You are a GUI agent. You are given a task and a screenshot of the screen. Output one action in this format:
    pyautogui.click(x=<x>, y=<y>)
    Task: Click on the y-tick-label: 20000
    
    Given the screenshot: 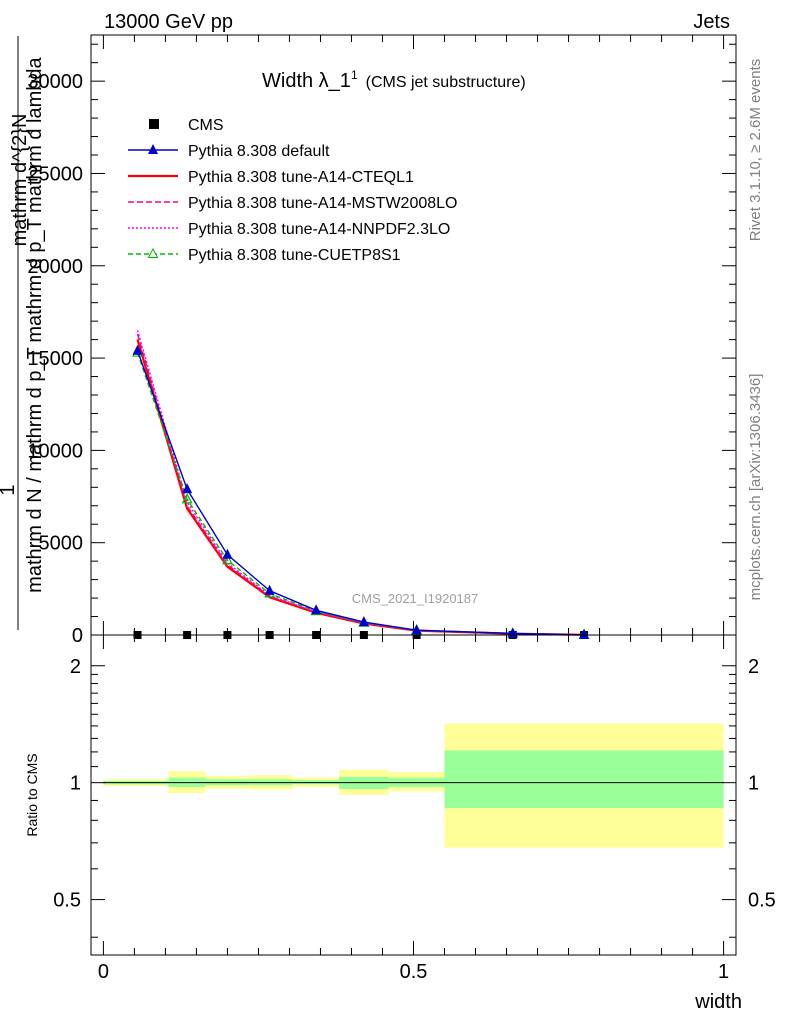 What is the action you would take?
    pyautogui.click(x=55, y=267)
    